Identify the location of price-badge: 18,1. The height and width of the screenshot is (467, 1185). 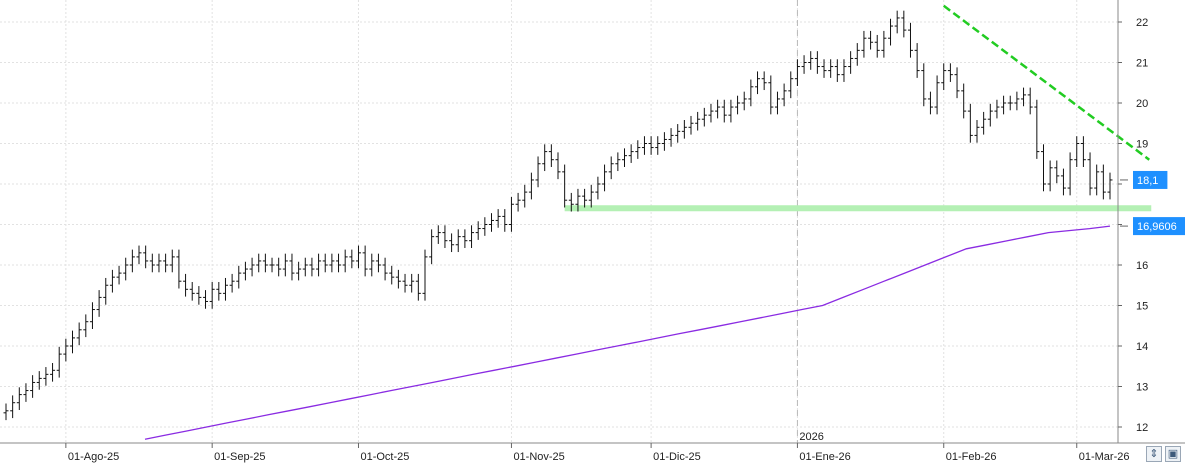
(1144, 179).